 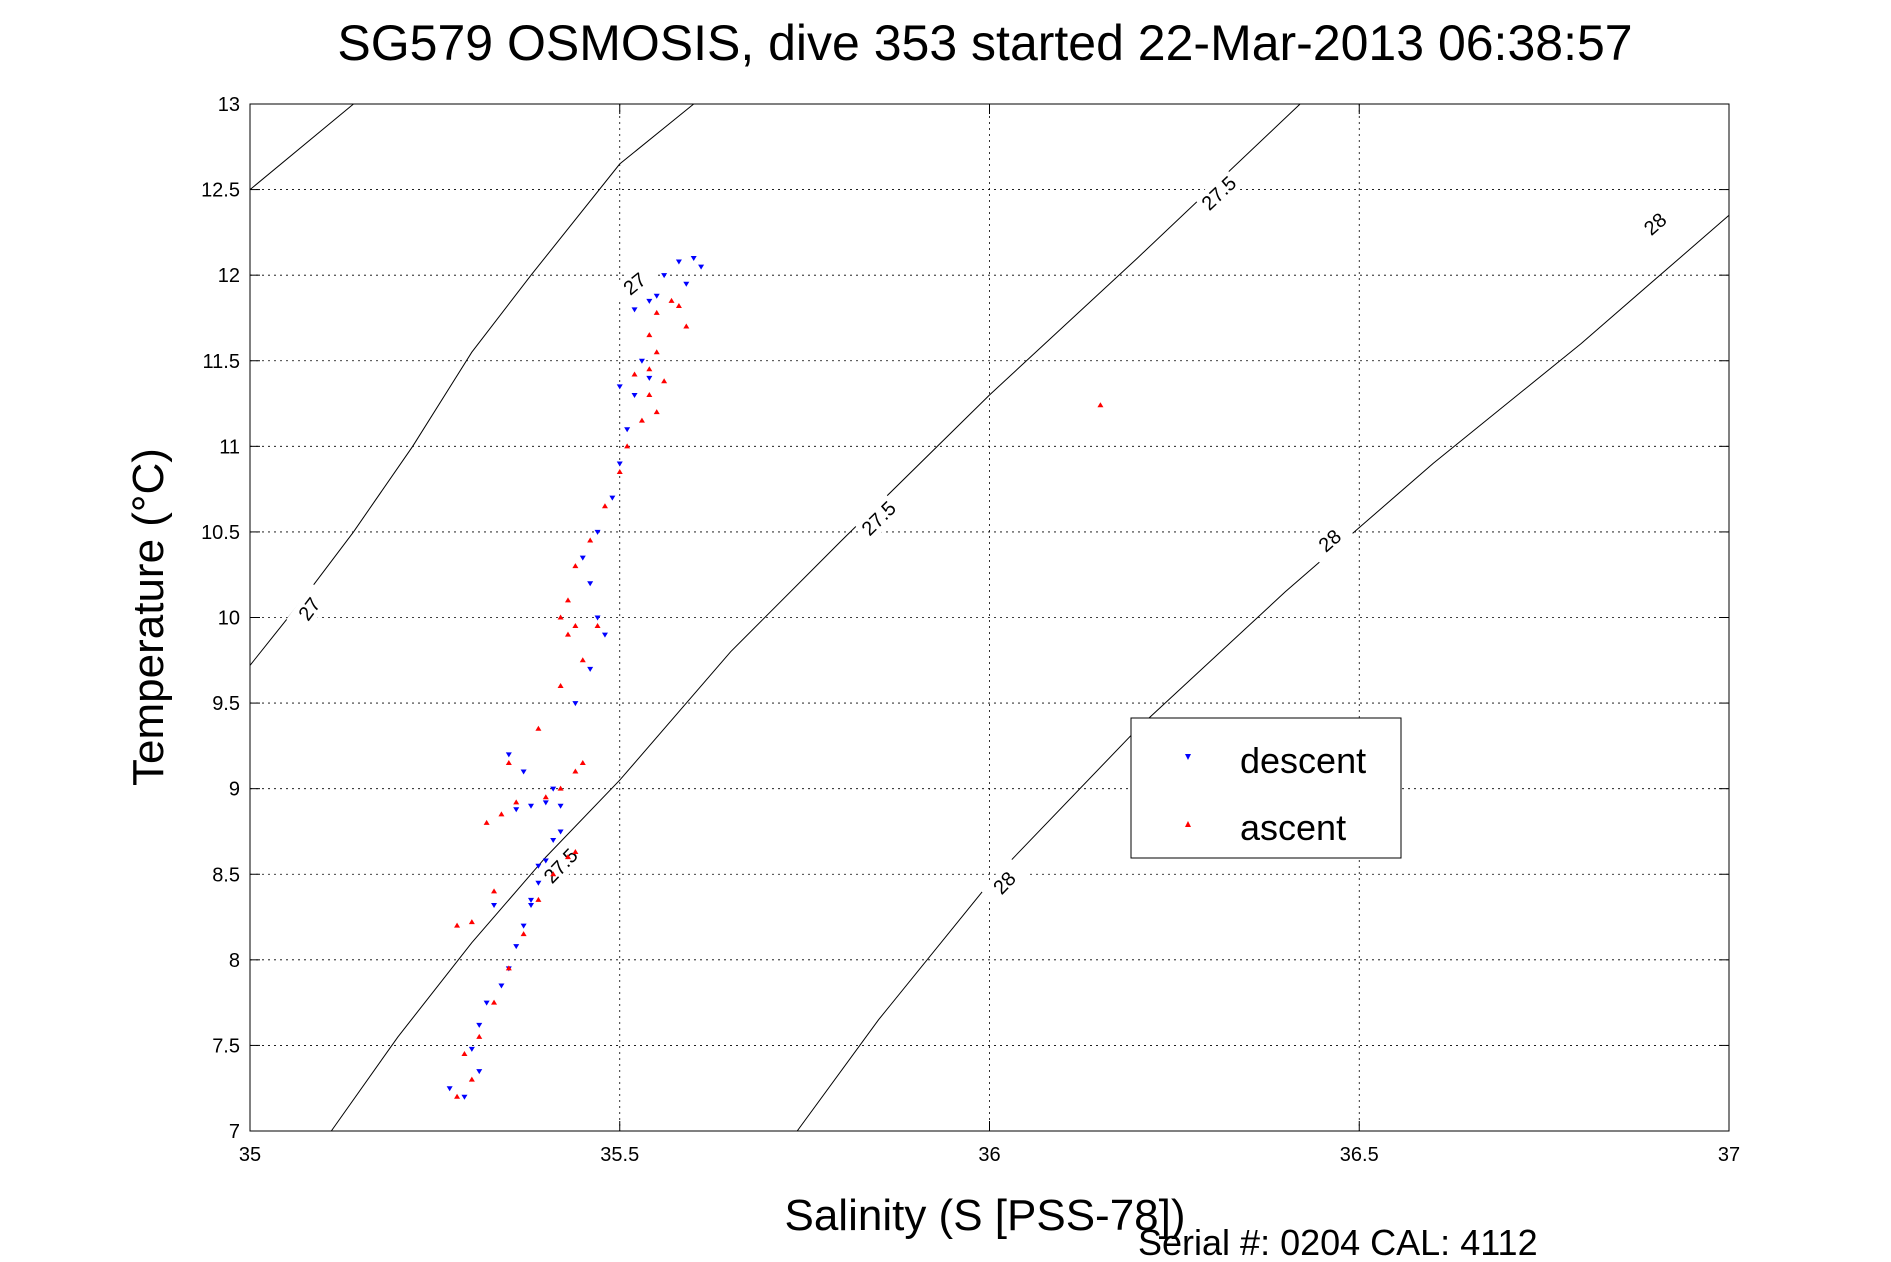 I want to click on x-tick-label: 36.5, so click(x=1359, y=1155).